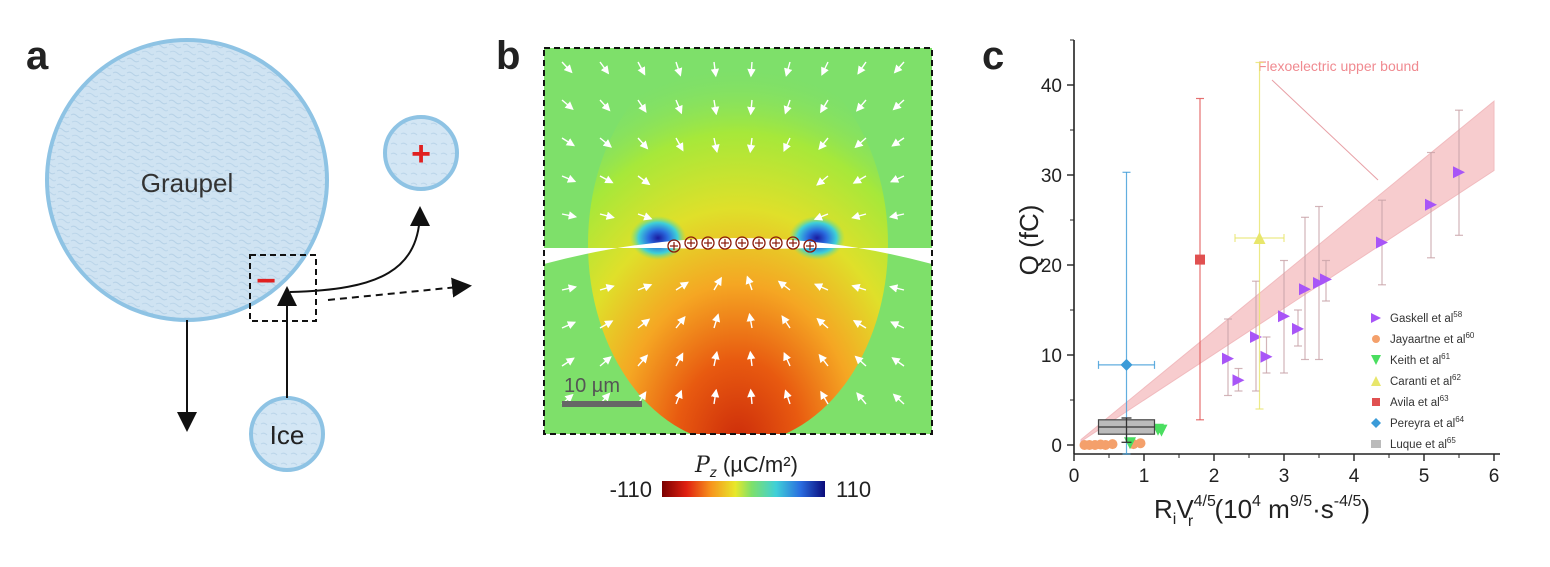  I want to click on interface-gap, so click(738, 251).